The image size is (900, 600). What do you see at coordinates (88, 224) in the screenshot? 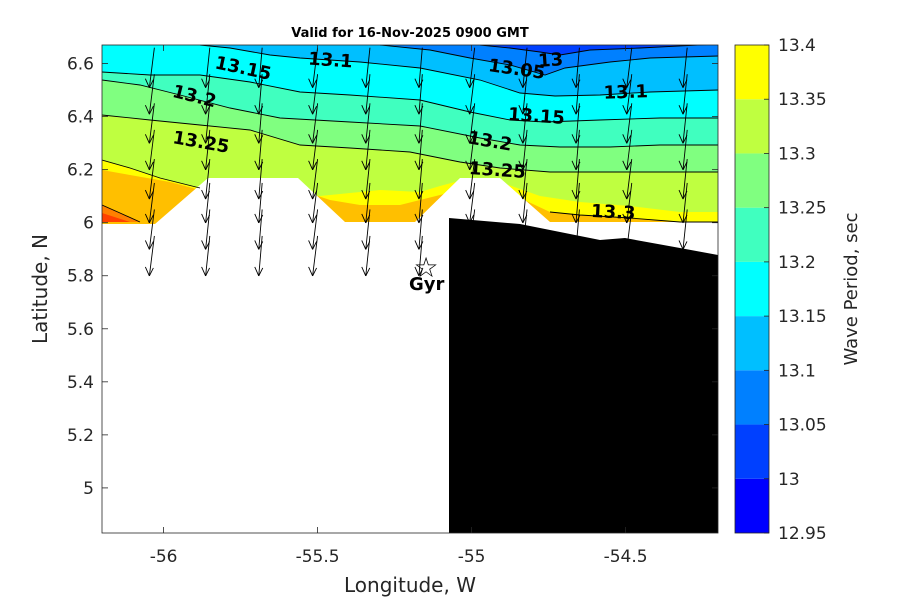
I see `y-tick-label: 6` at bounding box center [88, 224].